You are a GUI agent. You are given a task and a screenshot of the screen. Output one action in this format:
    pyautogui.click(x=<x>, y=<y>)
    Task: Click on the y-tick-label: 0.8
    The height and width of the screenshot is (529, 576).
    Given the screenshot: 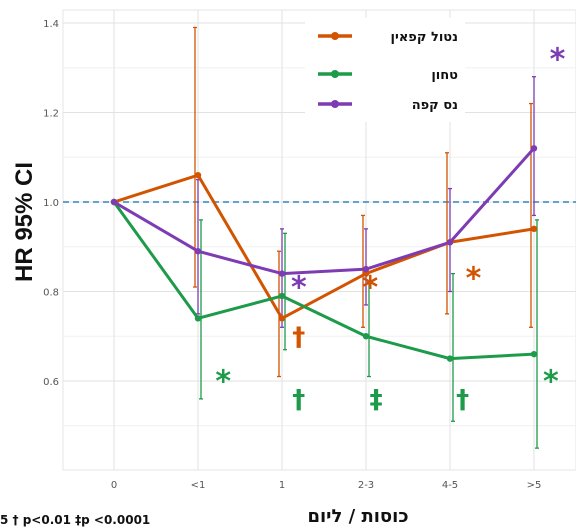 What is the action you would take?
    pyautogui.click(x=51, y=293)
    